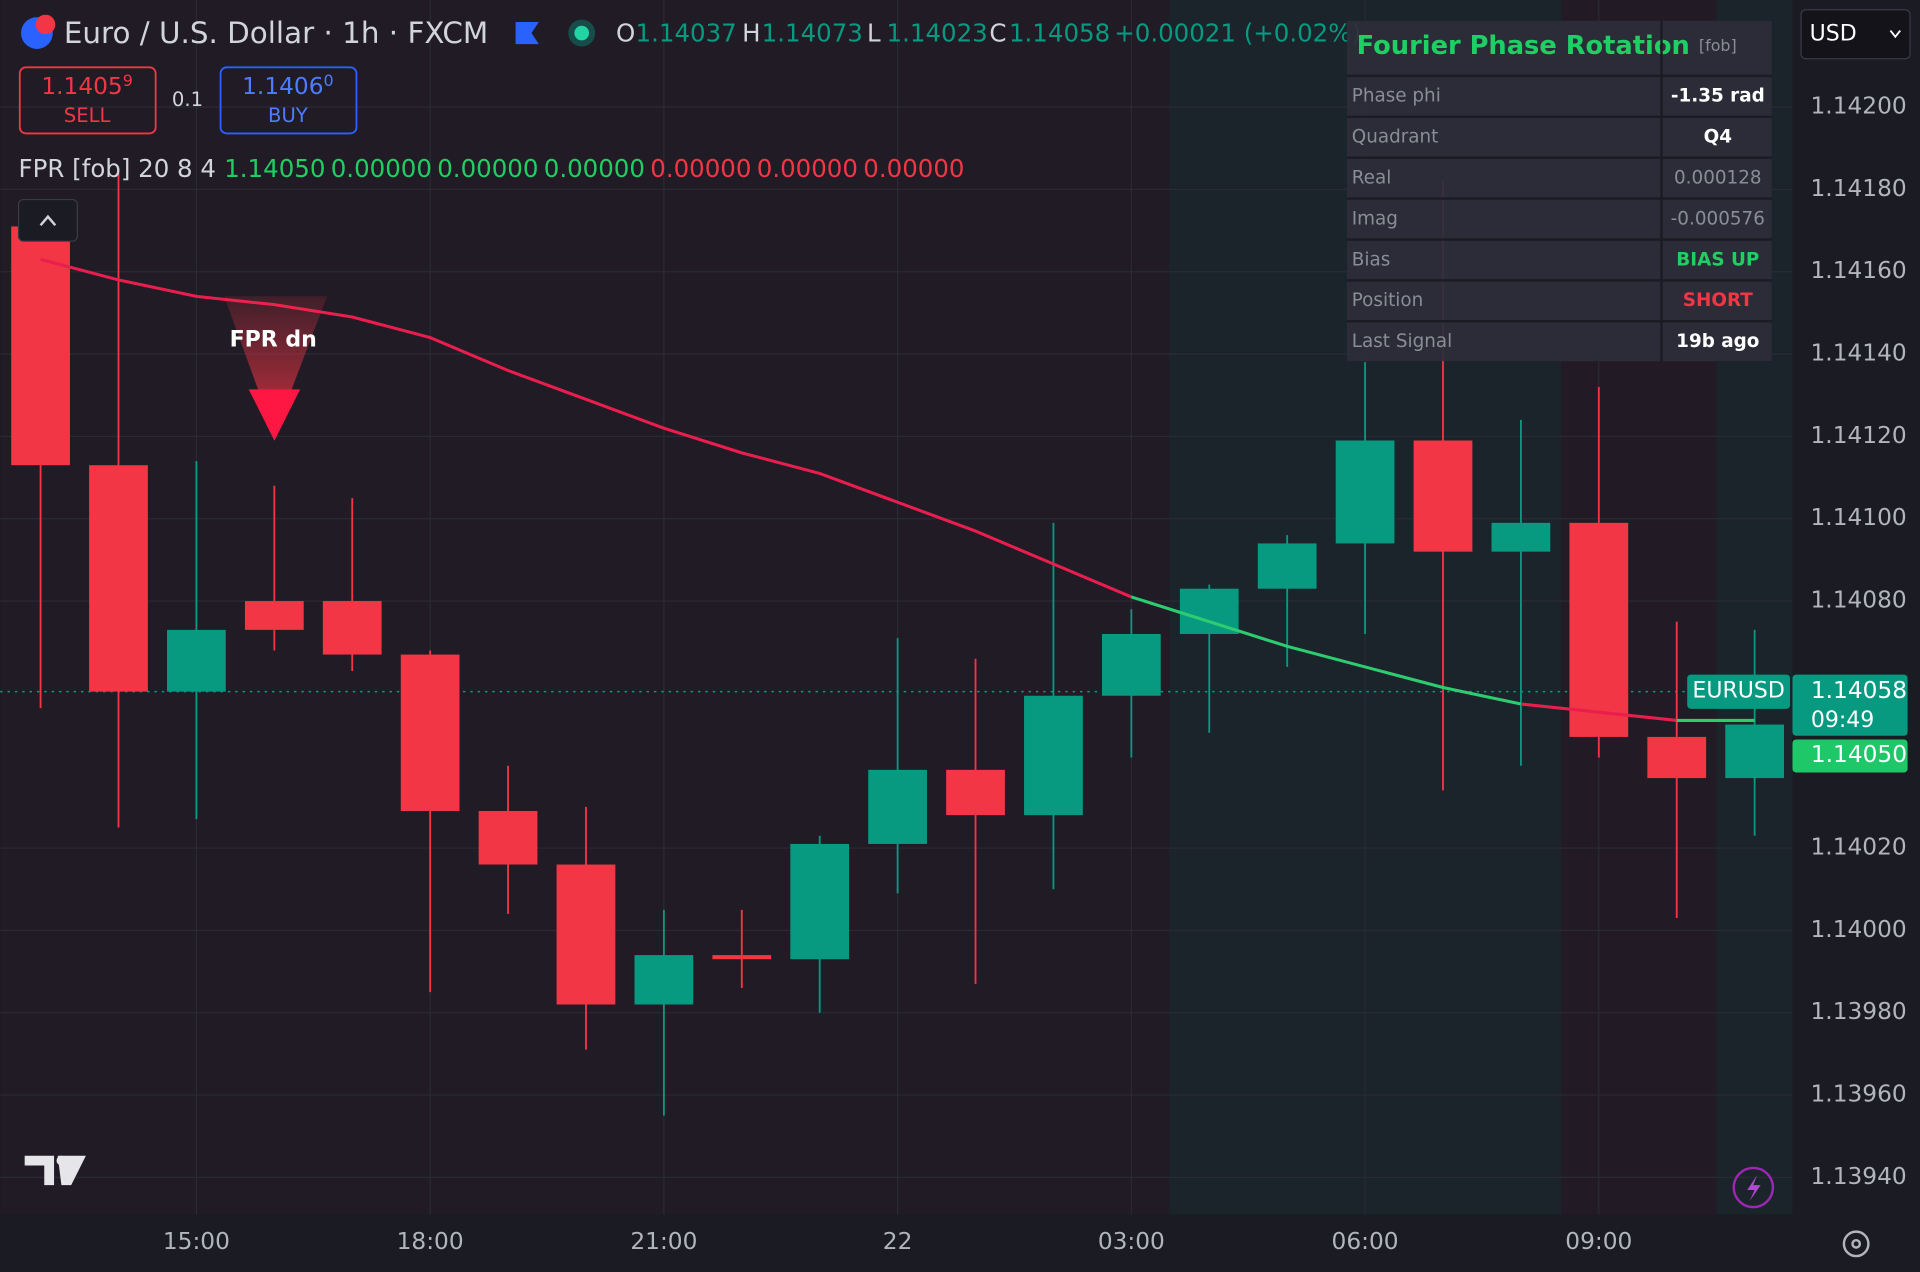 This screenshot has height=1272, width=1920. What do you see at coordinates (1559, 191) in the screenshot?
I see `table-bg` at bounding box center [1559, 191].